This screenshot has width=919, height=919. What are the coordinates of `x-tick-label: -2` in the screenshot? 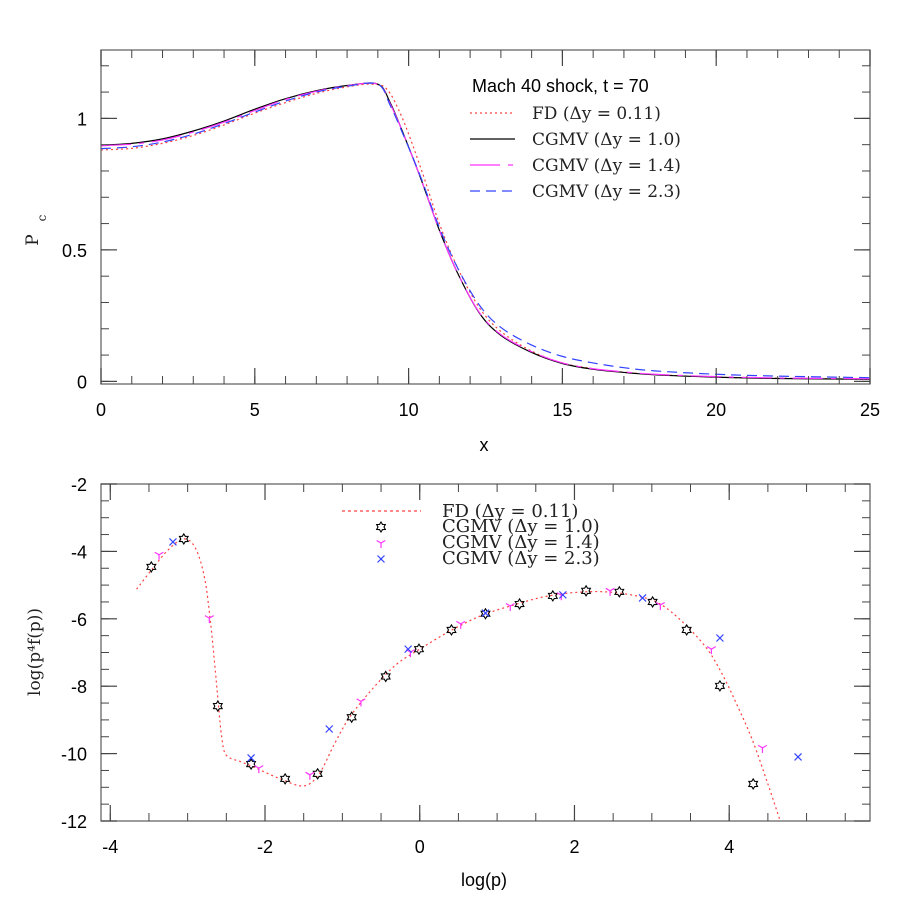 It's located at (265, 847).